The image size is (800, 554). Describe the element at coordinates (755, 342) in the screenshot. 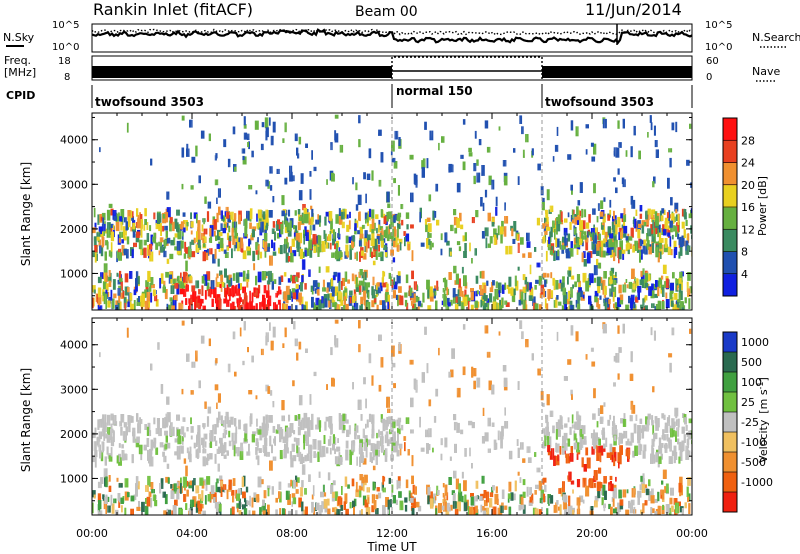

I see `colorbar-tick-label: 1000` at that location.